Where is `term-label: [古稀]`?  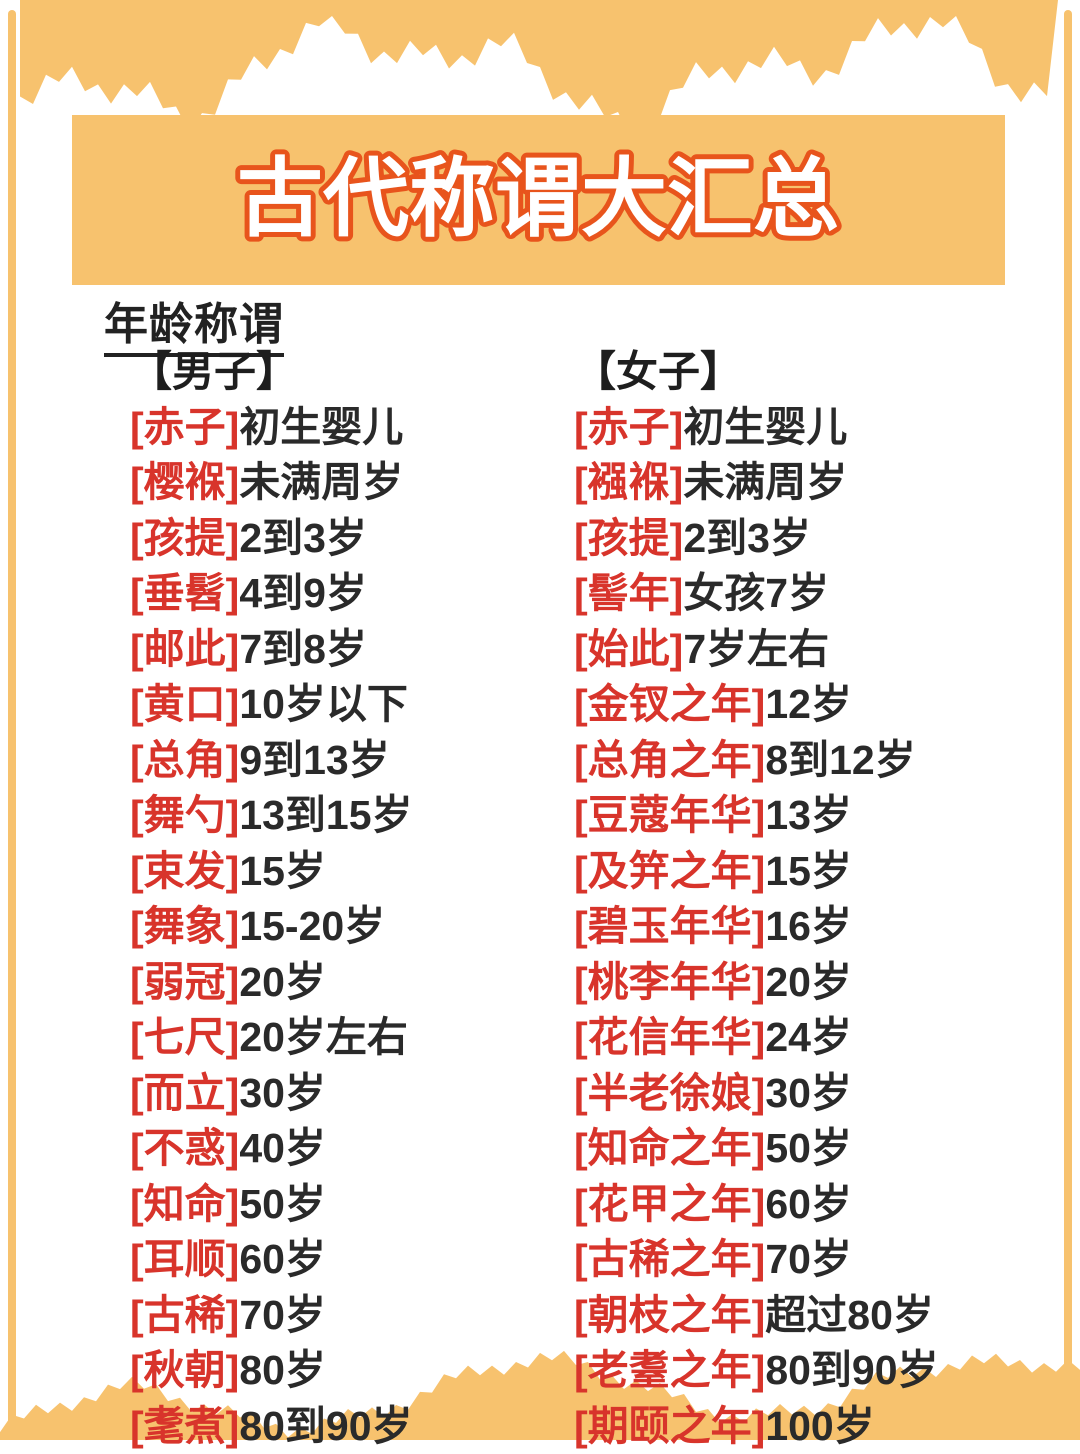 term-label: [古稀] is located at coordinates (184, 1315).